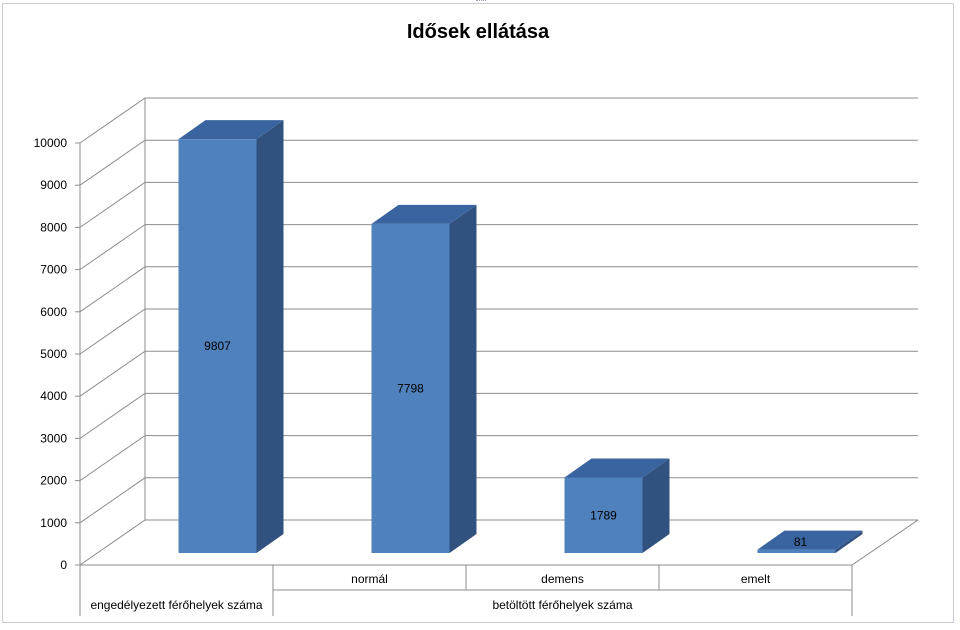 This screenshot has height=630, width=960. I want to click on category-label: normál, so click(369, 579).